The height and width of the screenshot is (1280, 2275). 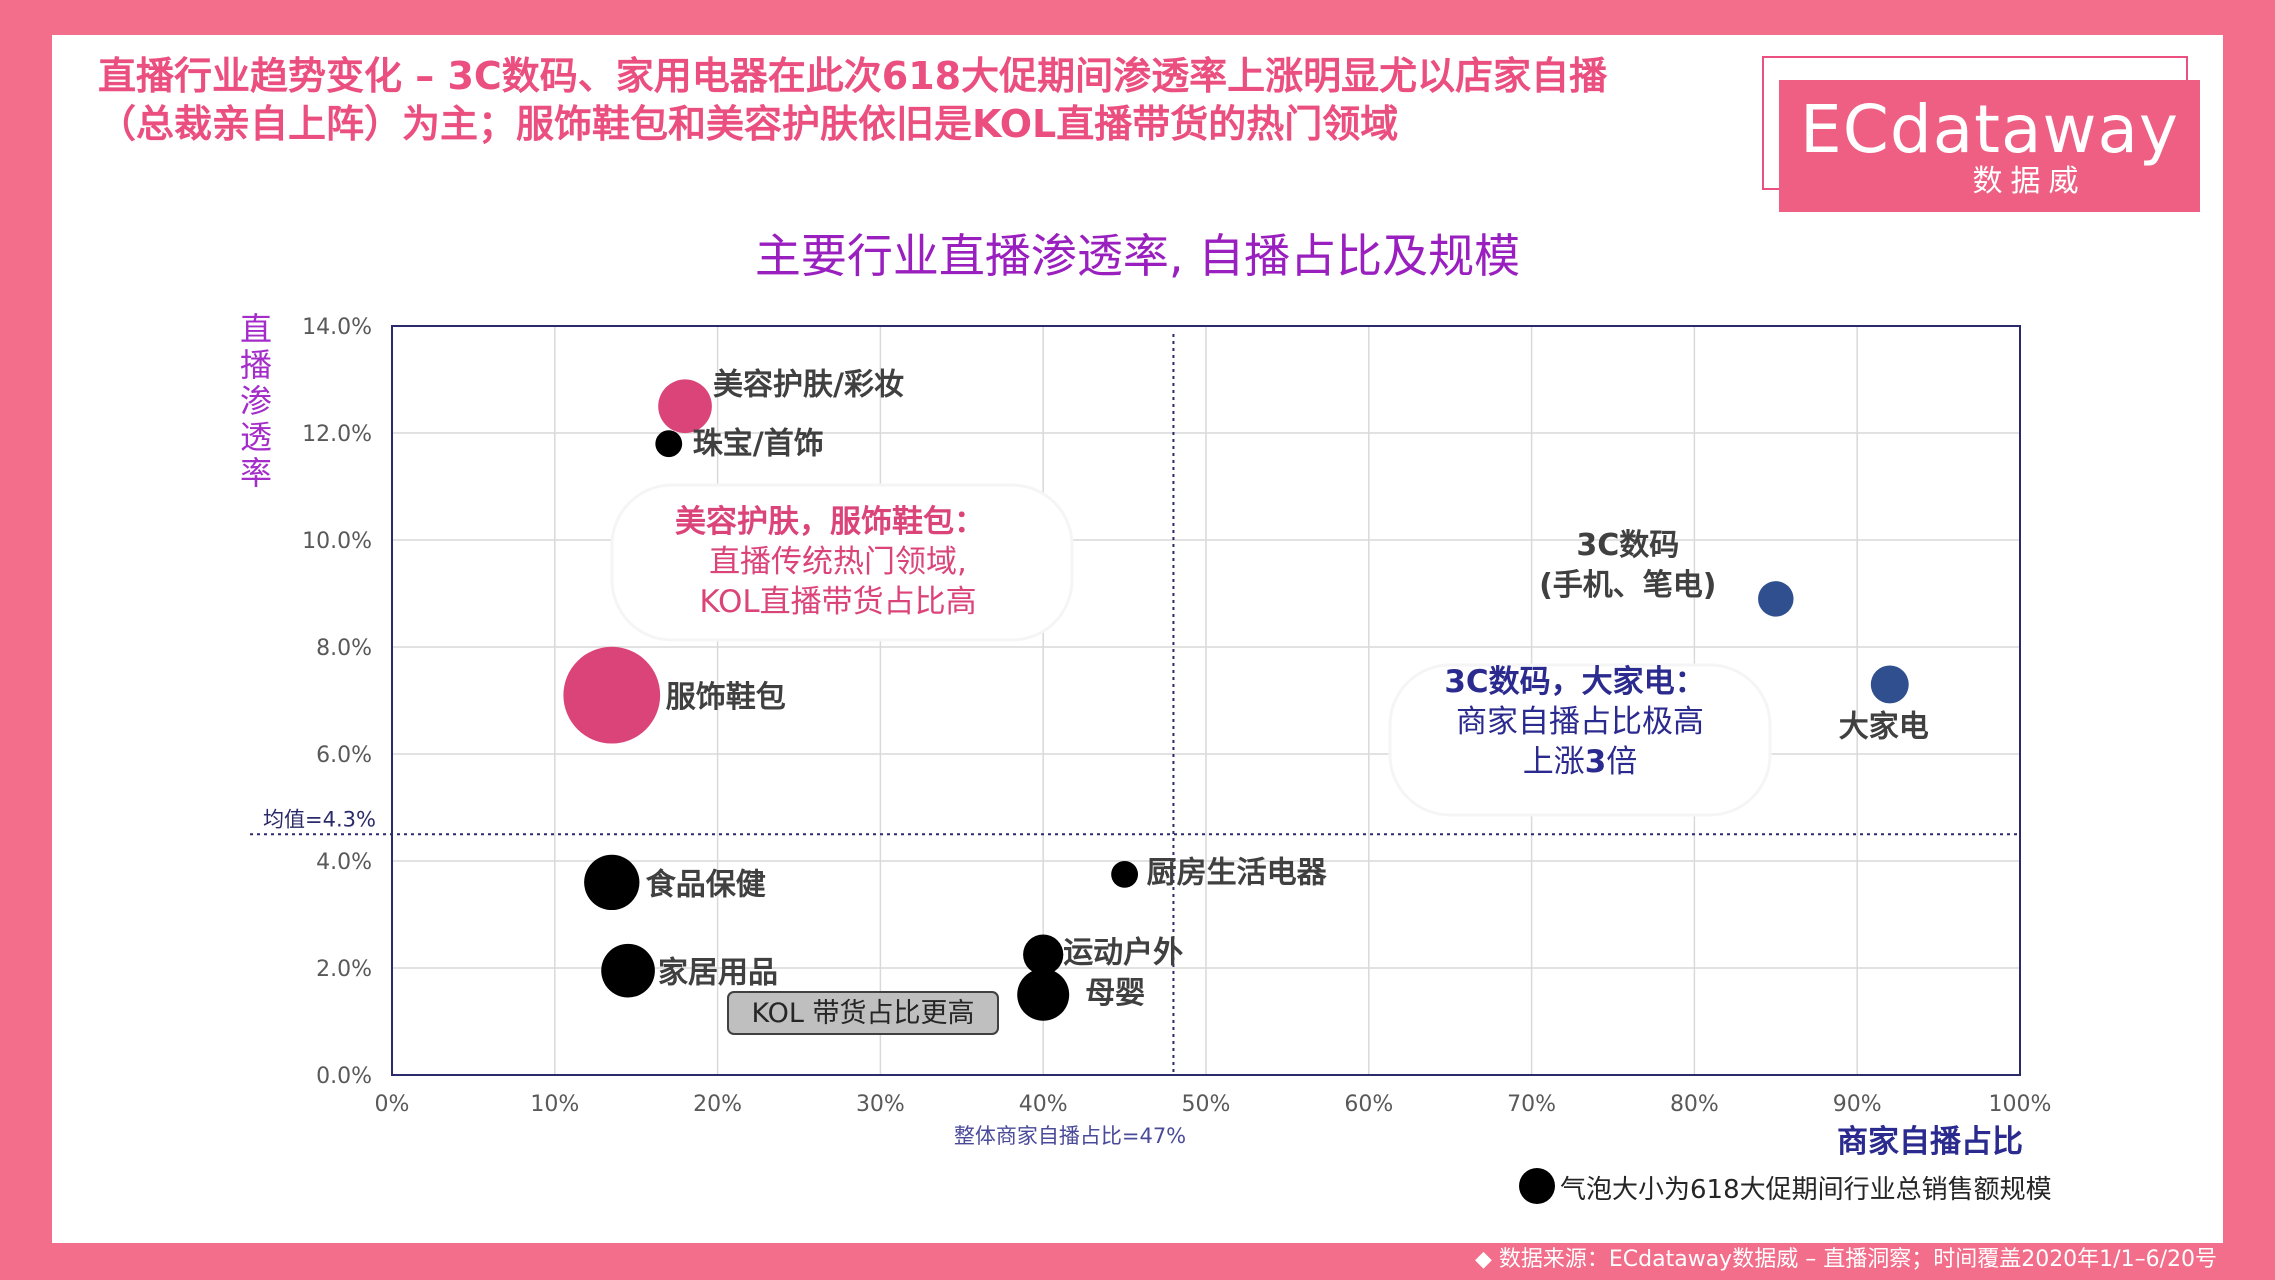 I want to click on average-label: 均值=4.3%, so click(x=319, y=819).